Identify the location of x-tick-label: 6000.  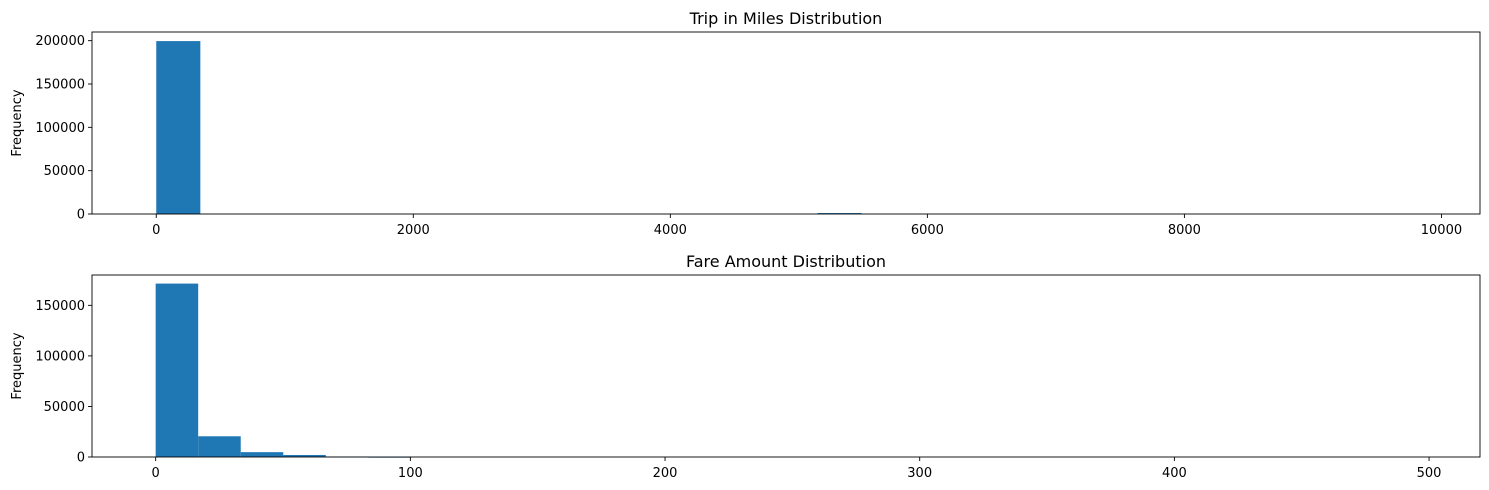
(927, 230).